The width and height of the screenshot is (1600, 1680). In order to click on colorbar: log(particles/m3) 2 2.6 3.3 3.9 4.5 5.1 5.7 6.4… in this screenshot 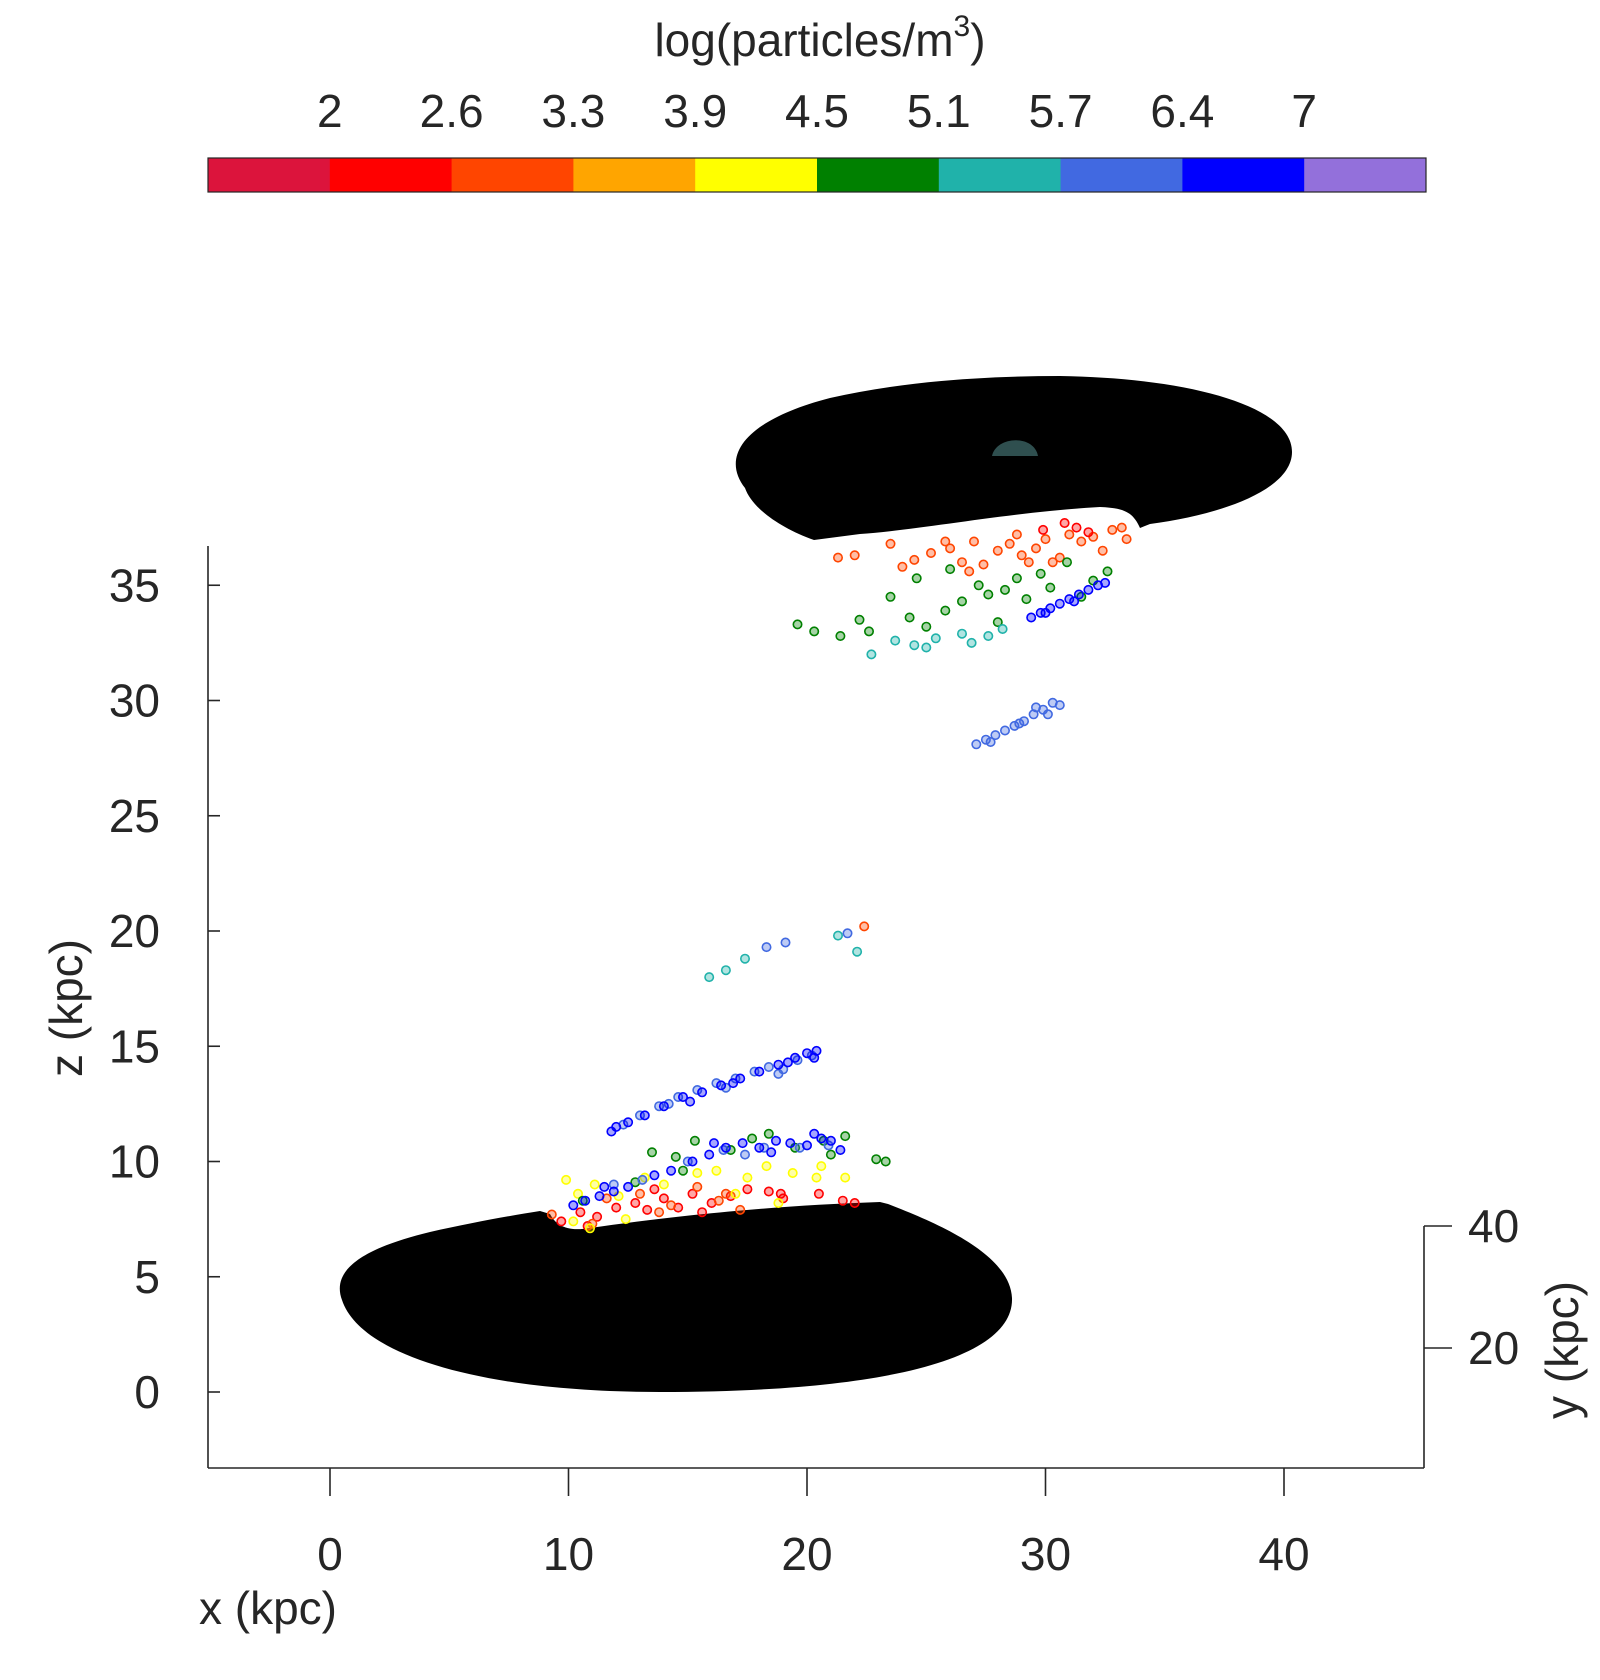, I will do `click(817, 101)`.